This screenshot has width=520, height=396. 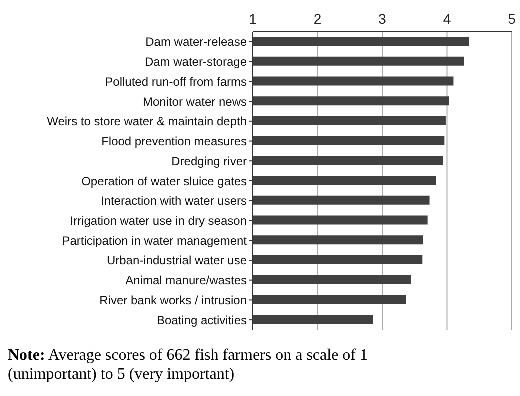 What do you see at coordinates (447, 19) in the screenshot?
I see `x-tick-label: 4` at bounding box center [447, 19].